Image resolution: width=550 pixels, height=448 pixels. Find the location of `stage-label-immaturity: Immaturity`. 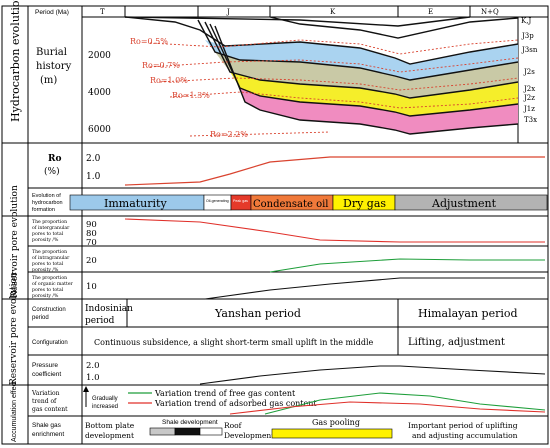

stage-label-immaturity: Immaturity is located at coordinates (135, 203).